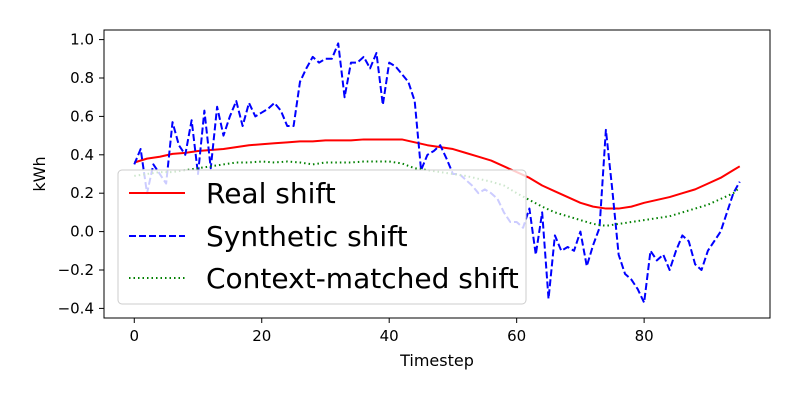 The image size is (800, 400). What do you see at coordinates (261, 336) in the screenshot?
I see `x-tick-label: 20` at bounding box center [261, 336].